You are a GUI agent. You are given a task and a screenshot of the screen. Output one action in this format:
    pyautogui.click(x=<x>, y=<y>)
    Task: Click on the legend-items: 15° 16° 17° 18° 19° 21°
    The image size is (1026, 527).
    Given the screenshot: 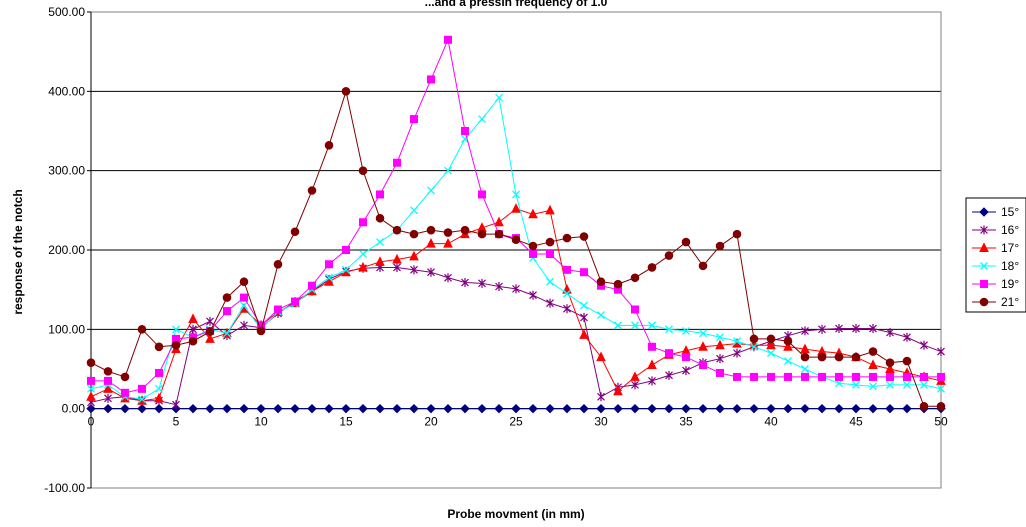 What is the action you would take?
    pyautogui.click(x=995, y=257)
    